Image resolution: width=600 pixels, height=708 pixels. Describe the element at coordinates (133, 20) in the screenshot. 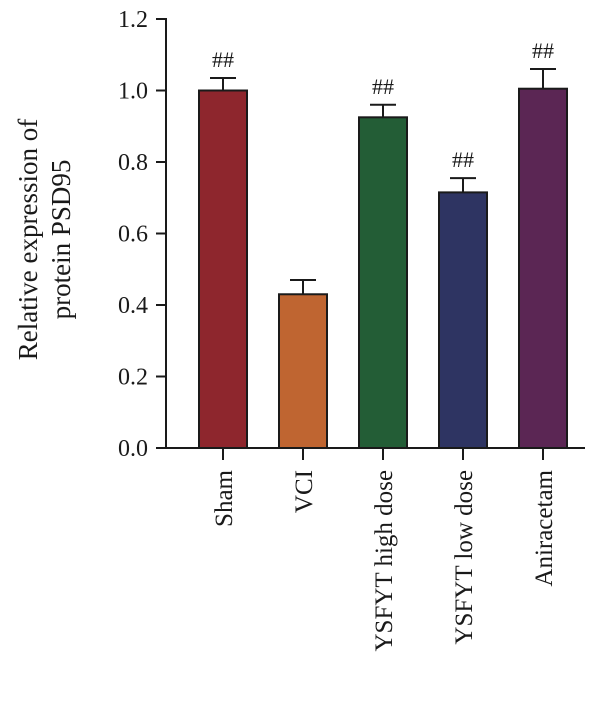

I see `y-tick-label: 1.2` at that location.